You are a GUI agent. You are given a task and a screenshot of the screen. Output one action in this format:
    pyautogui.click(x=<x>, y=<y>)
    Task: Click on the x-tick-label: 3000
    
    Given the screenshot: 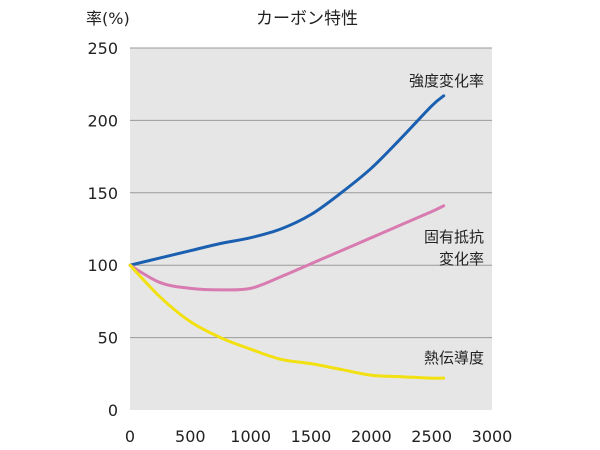 What is the action you would take?
    pyautogui.click(x=492, y=436)
    